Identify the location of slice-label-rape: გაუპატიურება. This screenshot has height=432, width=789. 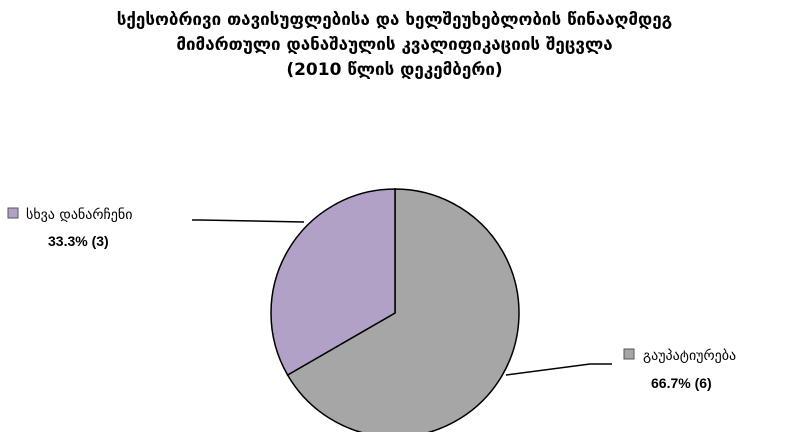
(689, 355).